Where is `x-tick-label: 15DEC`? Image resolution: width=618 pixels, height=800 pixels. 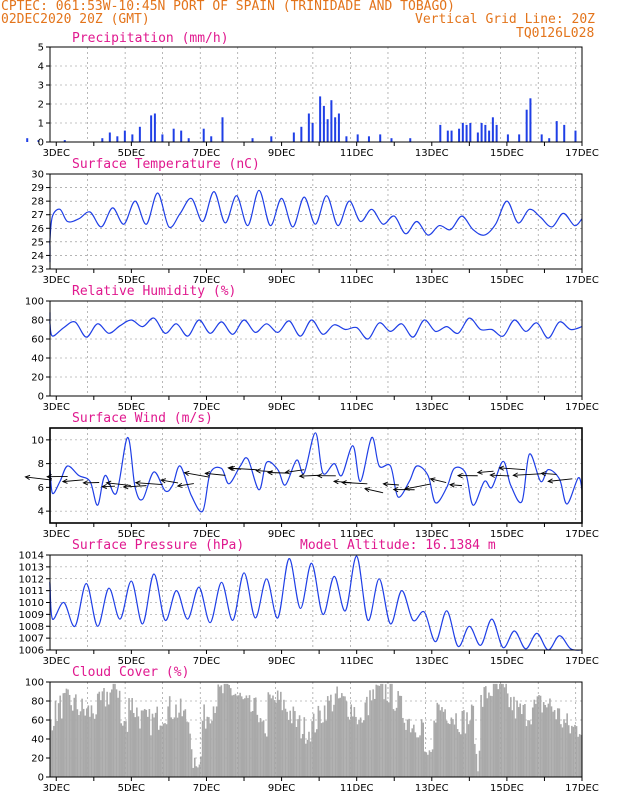
x-tick-label: 15DEC is located at coordinates (507, 534).